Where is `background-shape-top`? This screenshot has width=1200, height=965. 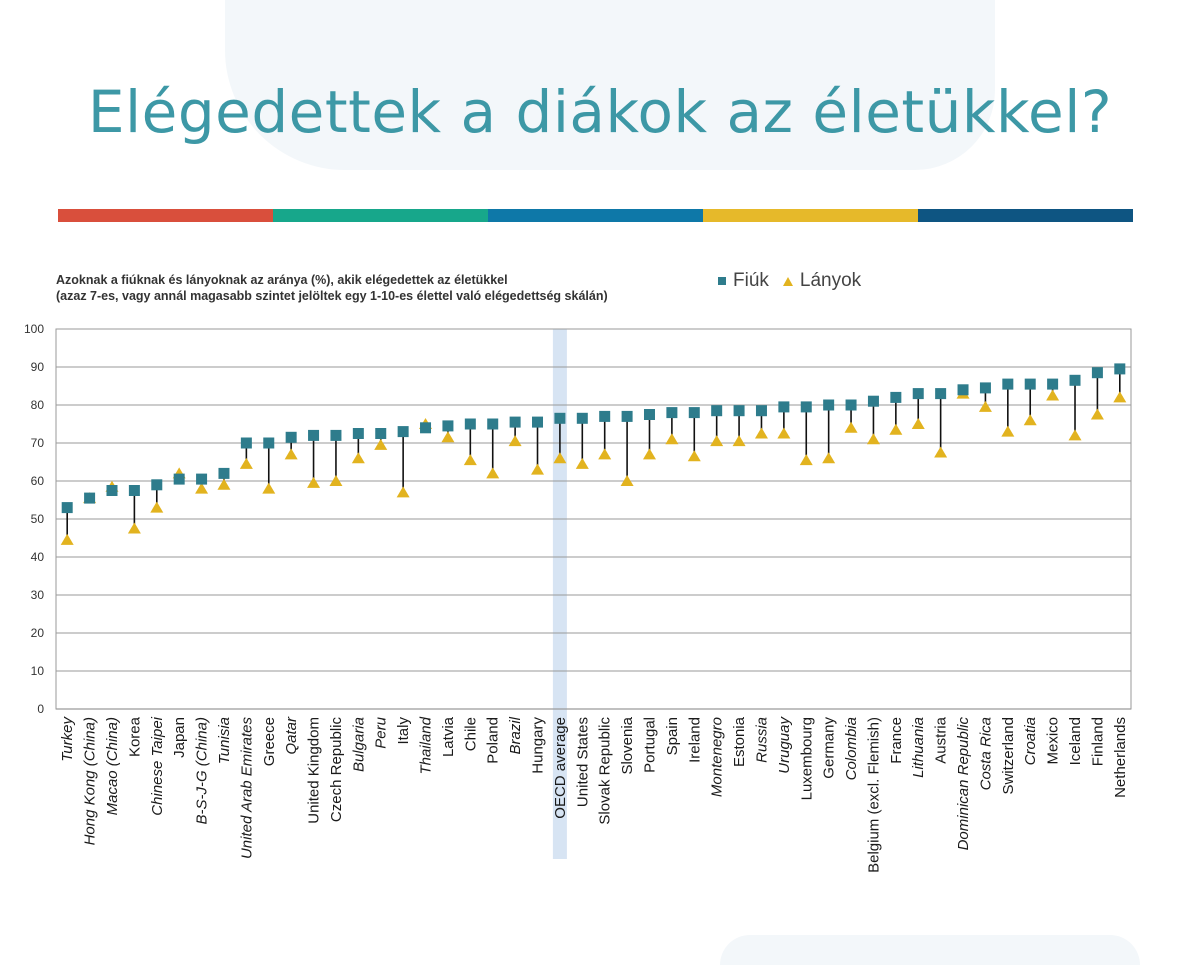
background-shape-top is located at coordinates (610, 85).